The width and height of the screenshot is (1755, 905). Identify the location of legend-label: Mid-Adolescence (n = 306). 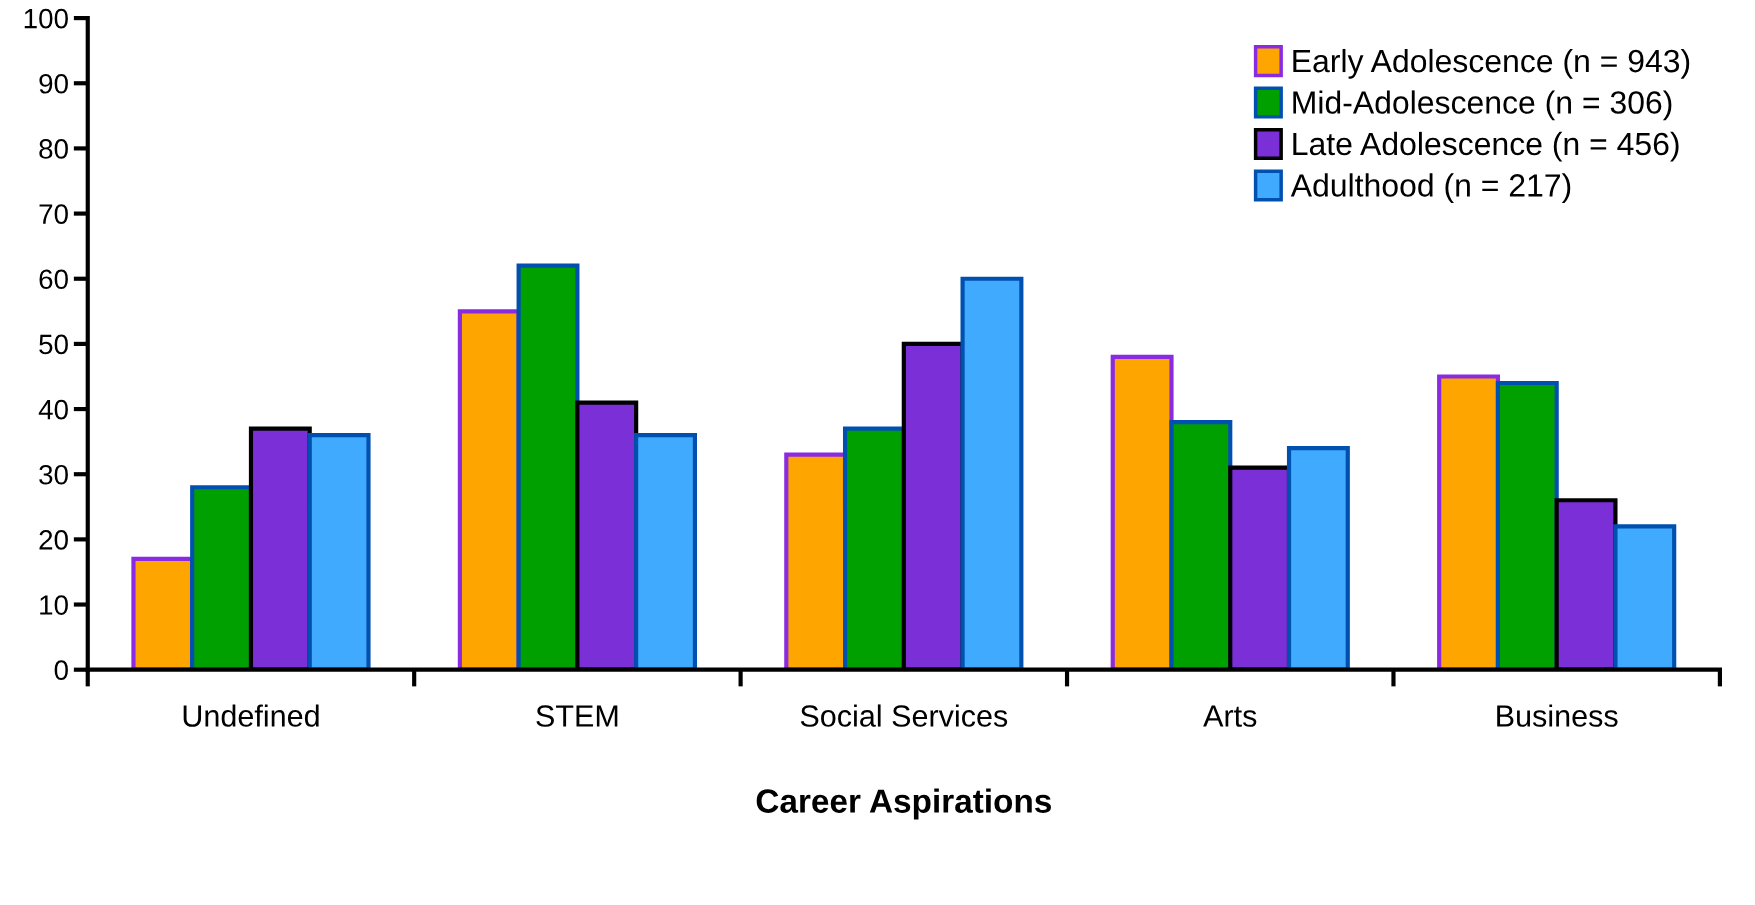
(1482, 105).